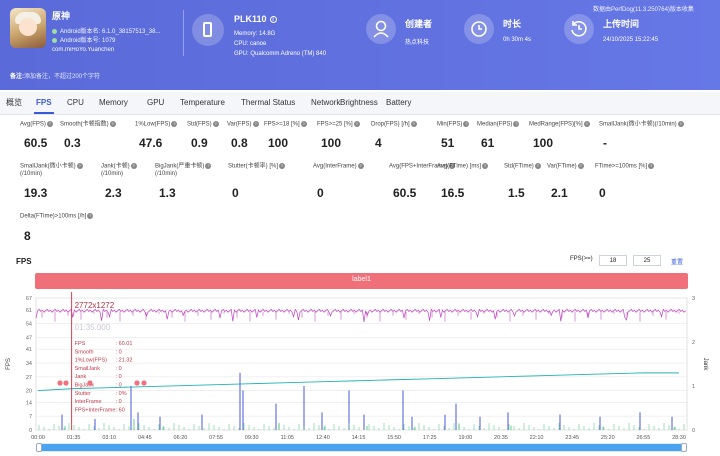 This screenshot has width=720, height=456. What do you see at coordinates (495, 124) in the screenshot?
I see `metric-label-text: Median(FPS)` at bounding box center [495, 124].